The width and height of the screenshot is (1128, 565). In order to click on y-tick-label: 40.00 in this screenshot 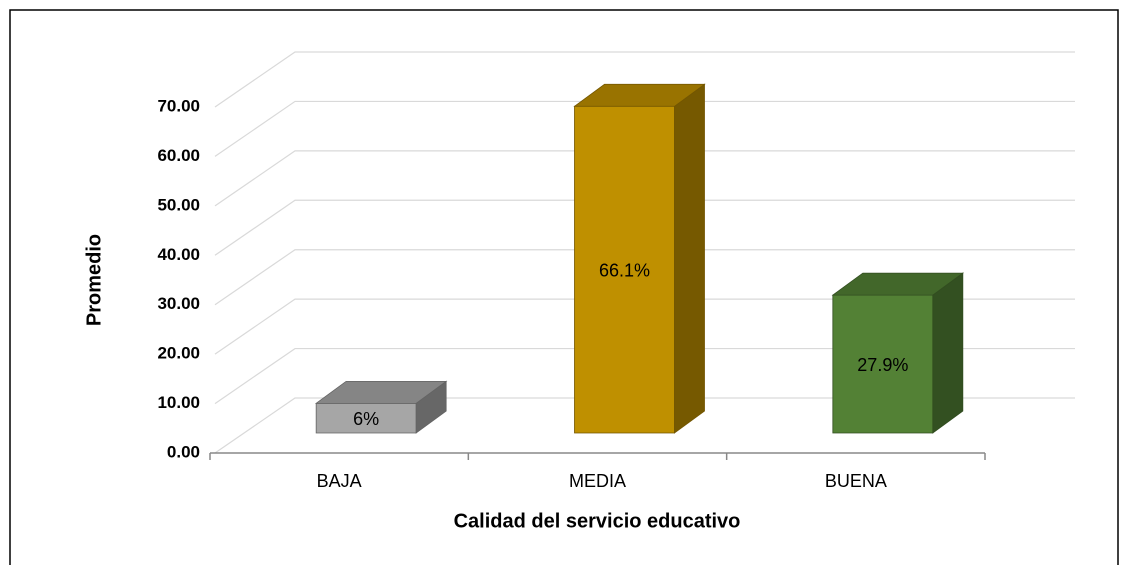, I will do `click(178, 254)`.